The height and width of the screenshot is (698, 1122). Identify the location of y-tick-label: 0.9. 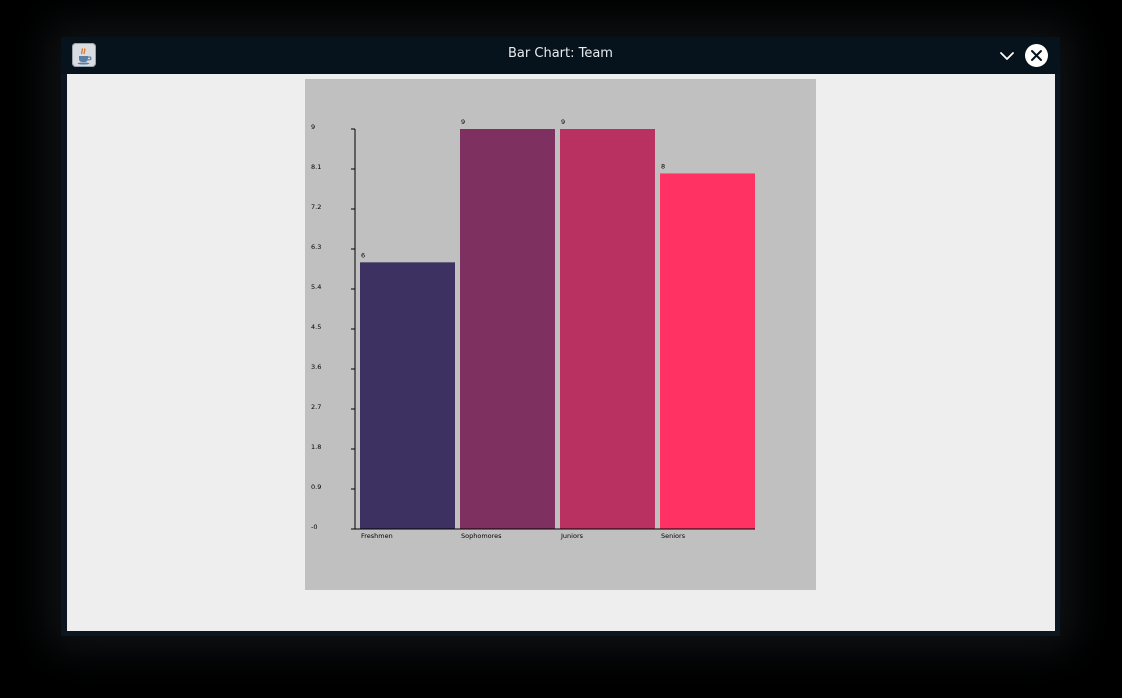
(316, 487).